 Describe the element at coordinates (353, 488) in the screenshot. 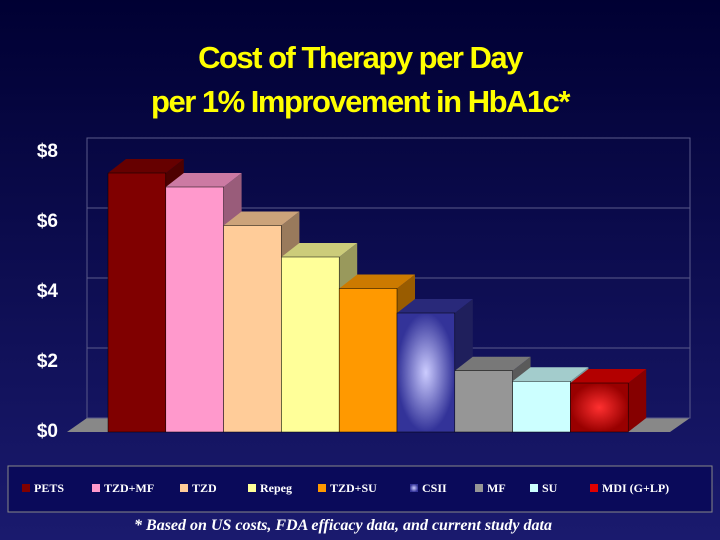

I see `legend-label: TZD+SU` at that location.